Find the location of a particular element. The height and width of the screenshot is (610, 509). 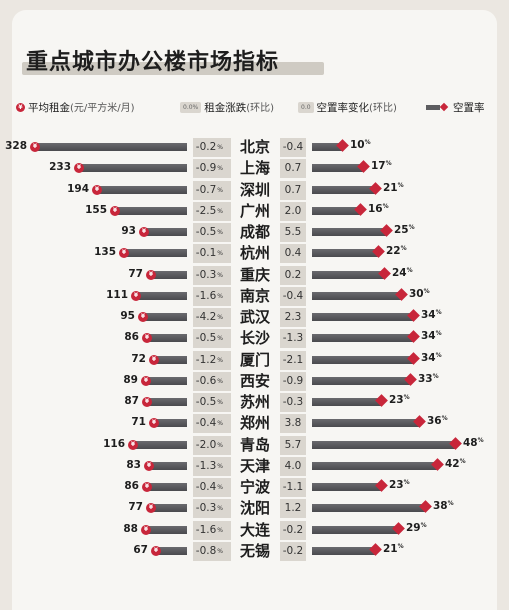

vacancy-number: 34 is located at coordinates (428, 358).